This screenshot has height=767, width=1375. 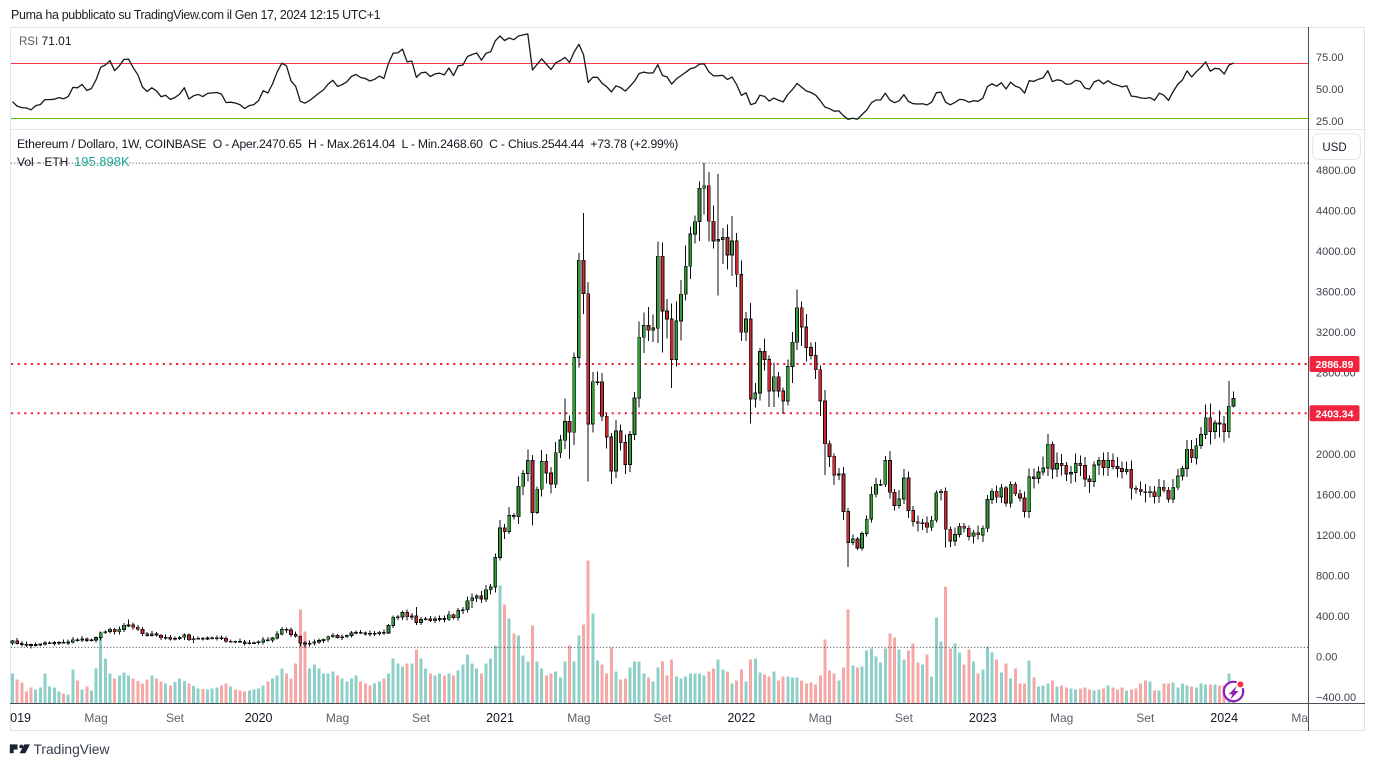 I want to click on svg-text: 2021, so click(x=500, y=718).